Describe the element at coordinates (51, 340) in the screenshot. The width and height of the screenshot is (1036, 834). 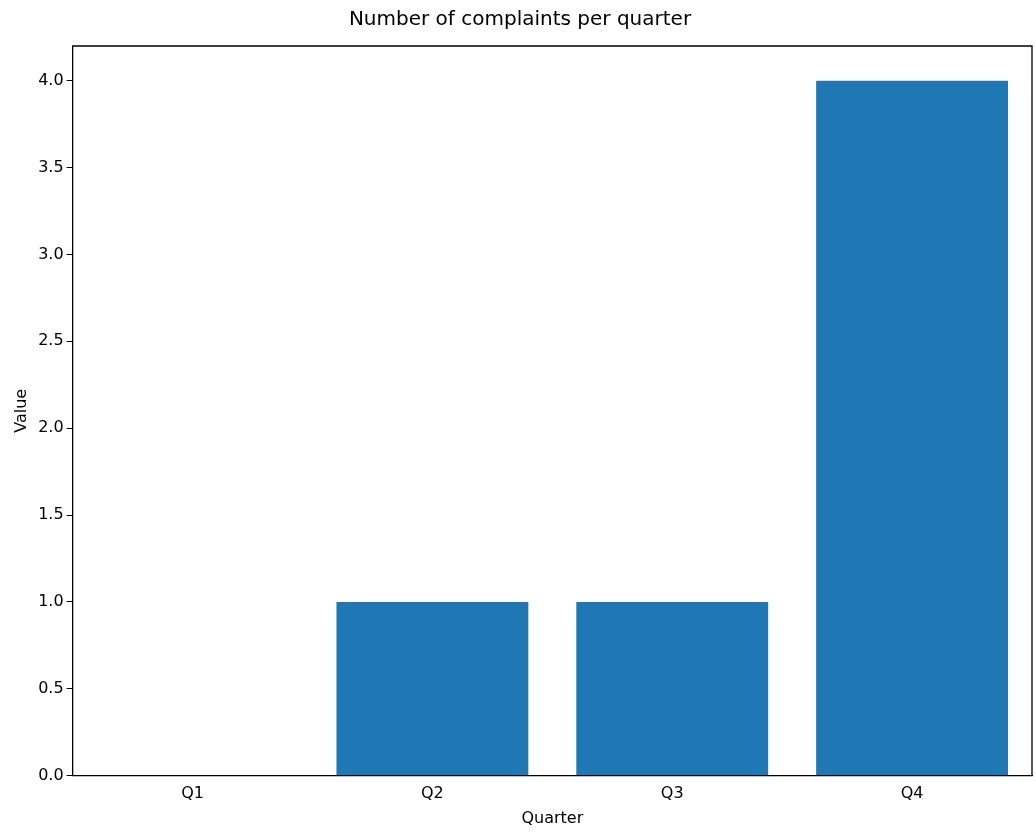
I see `y-tick-label: 2.5` at that location.